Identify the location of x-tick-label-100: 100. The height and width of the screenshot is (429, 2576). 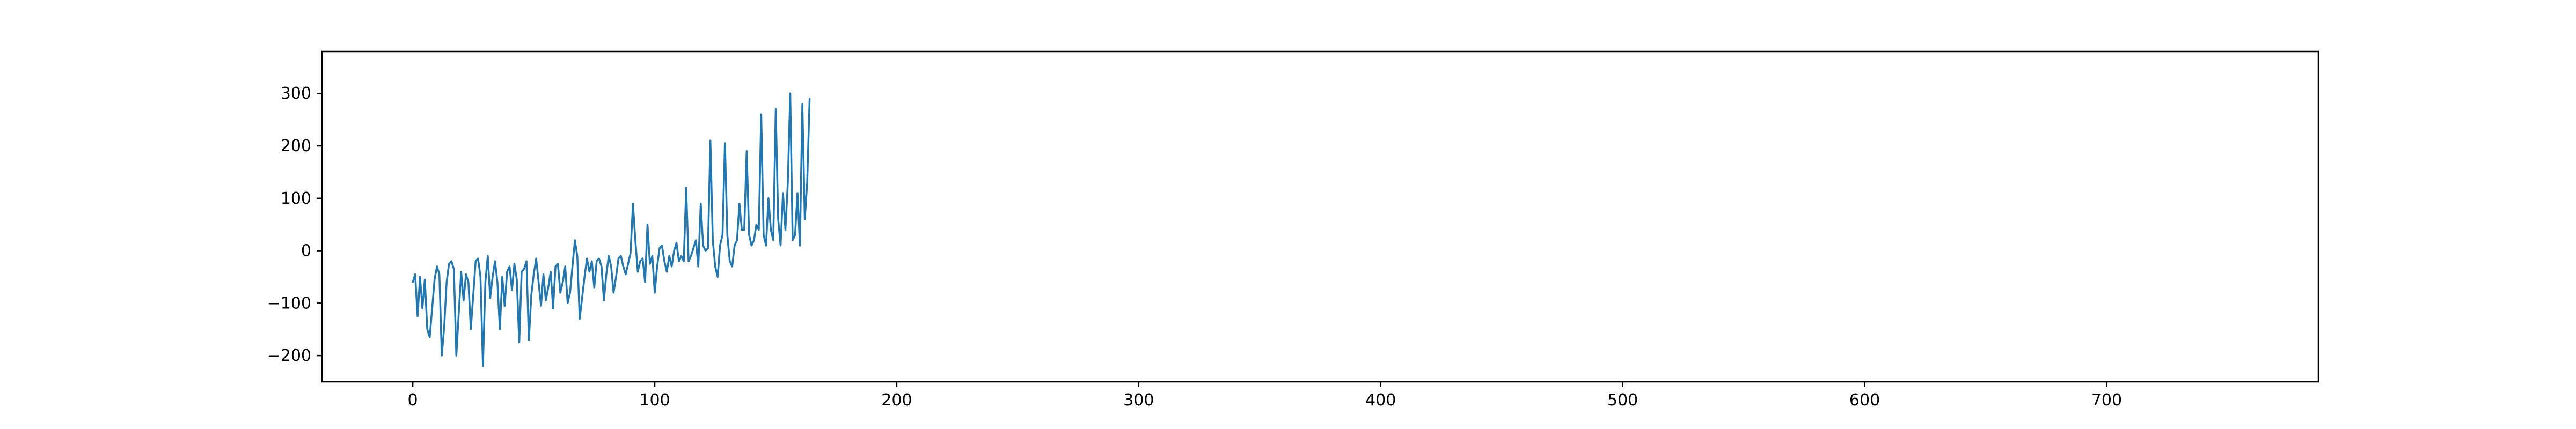
(654, 400).